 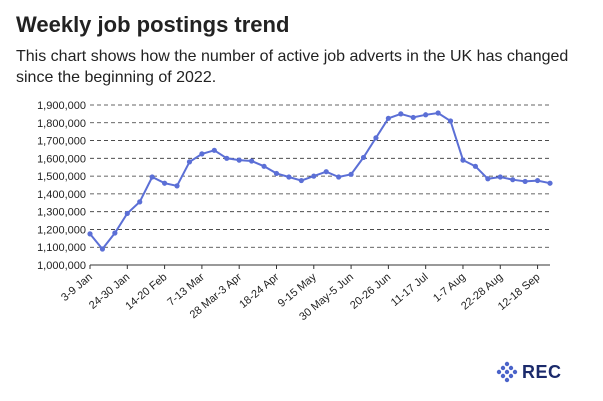 I want to click on rec-logo-icon, so click(x=507, y=372).